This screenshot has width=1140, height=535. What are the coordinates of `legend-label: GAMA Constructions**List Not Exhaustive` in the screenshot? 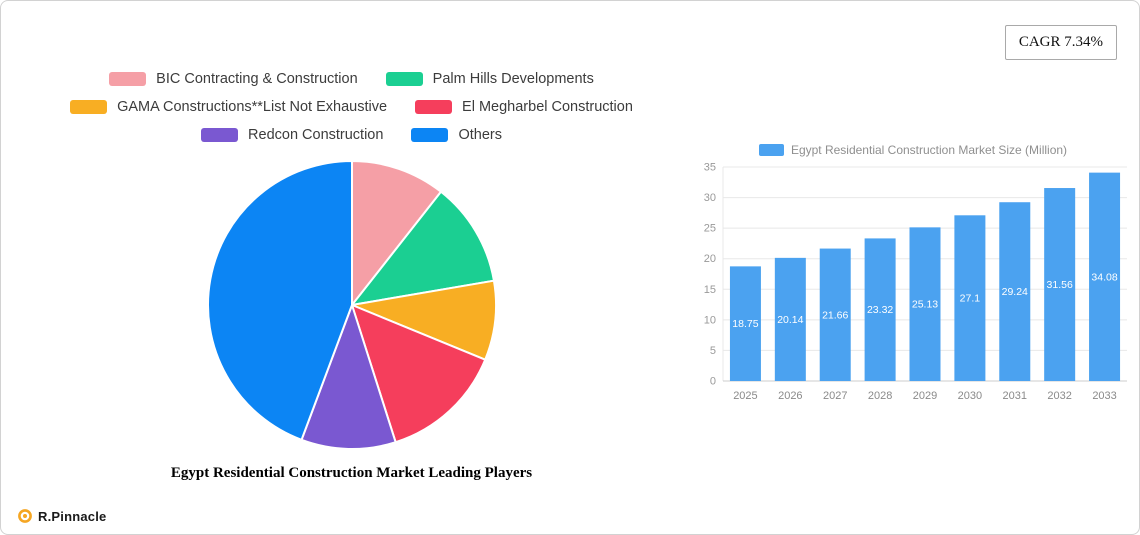 It's located at (252, 107).